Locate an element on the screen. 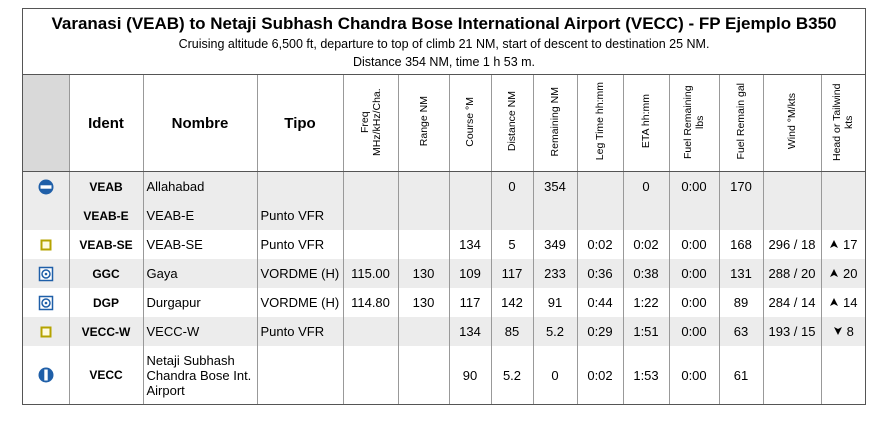 The width and height of the screenshot is (880, 422). ident-cell: VEAB is located at coordinates (105, 186).